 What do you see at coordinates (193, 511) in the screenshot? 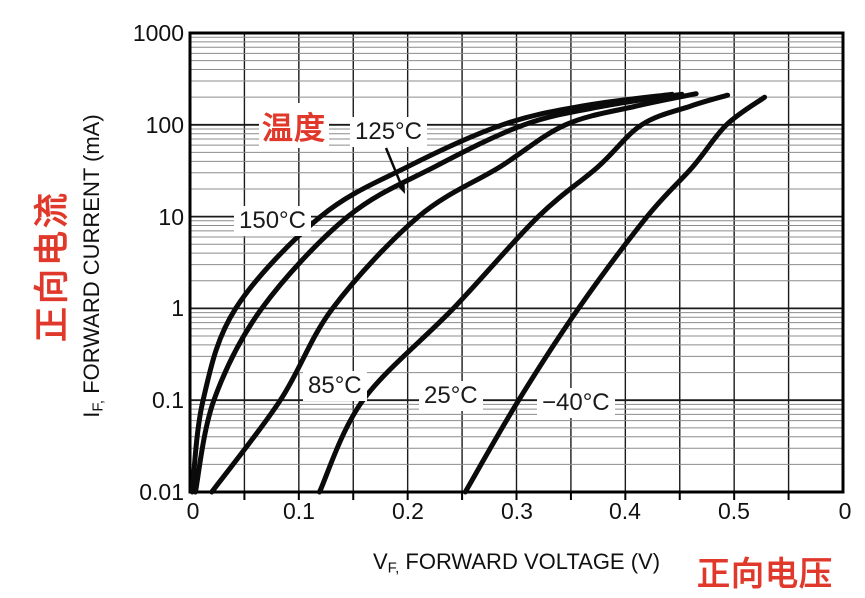
I see `x-tick-0: 0` at bounding box center [193, 511].